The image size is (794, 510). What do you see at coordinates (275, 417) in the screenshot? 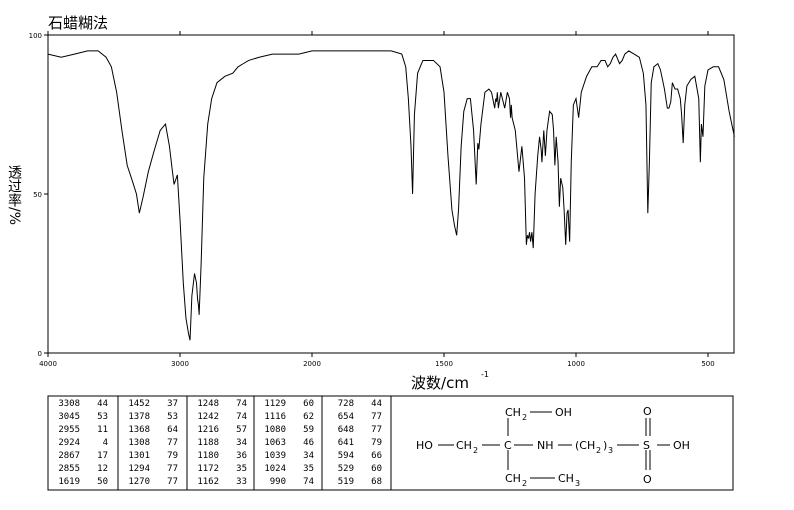
I see `peak-wavenumber: 1116` at bounding box center [275, 417].